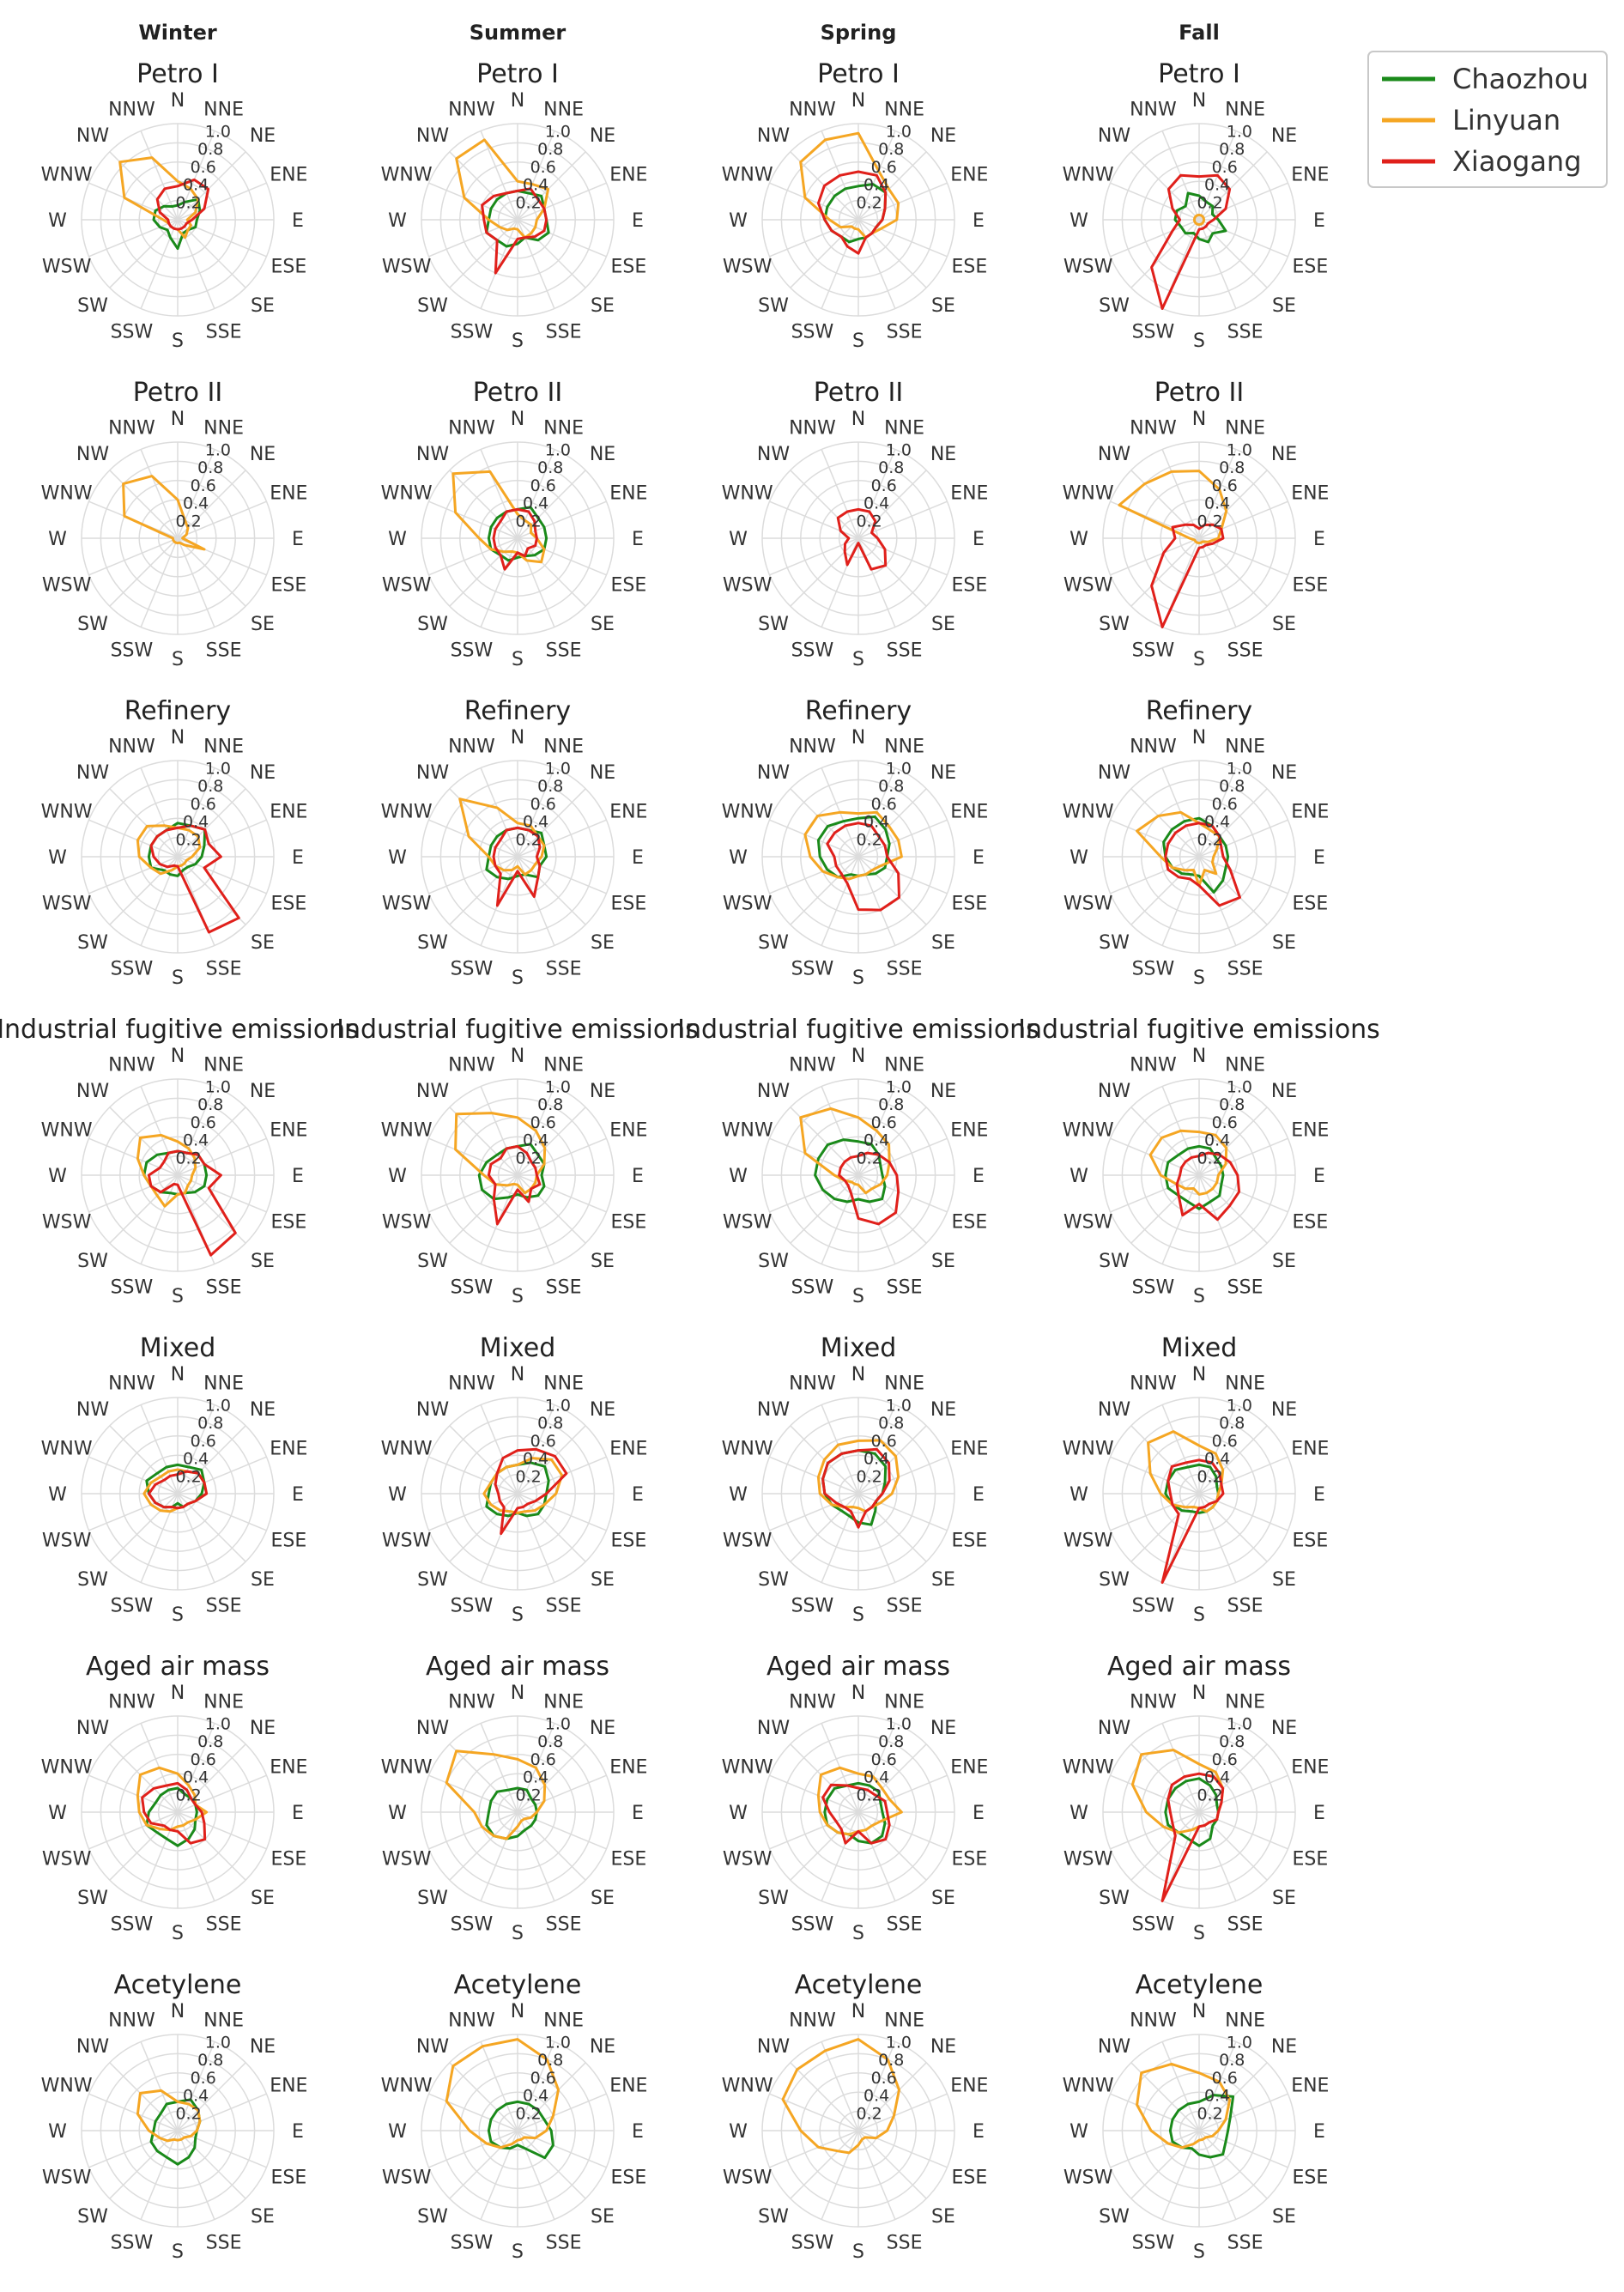 The width and height of the screenshot is (1624, 2292). Describe the element at coordinates (1199, 1348) in the screenshot. I see `panel-title: Mixed` at that location.